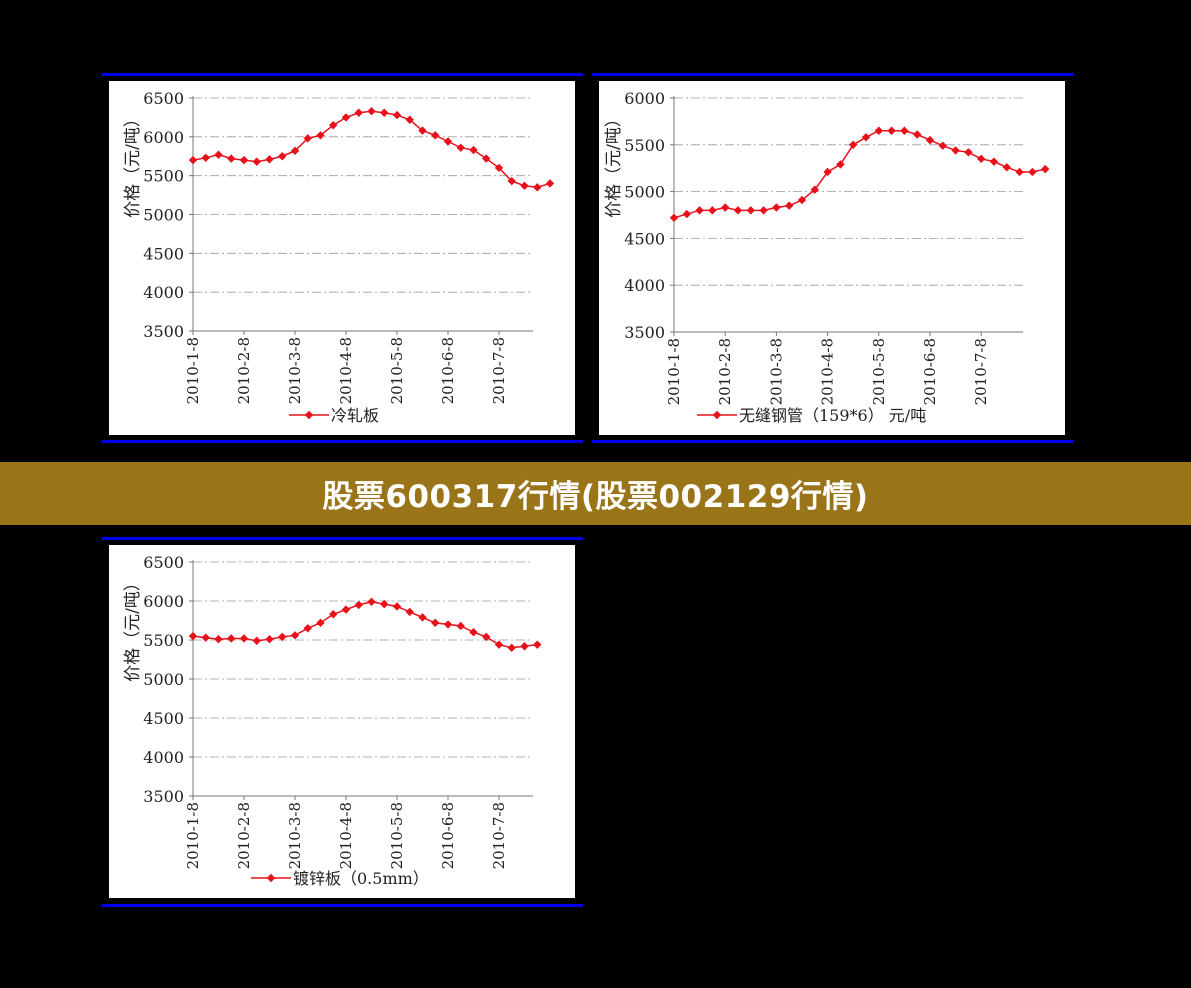  What do you see at coordinates (361, 878) in the screenshot?
I see `legend-label: 镀锌板（0.5mm）` at bounding box center [361, 878].